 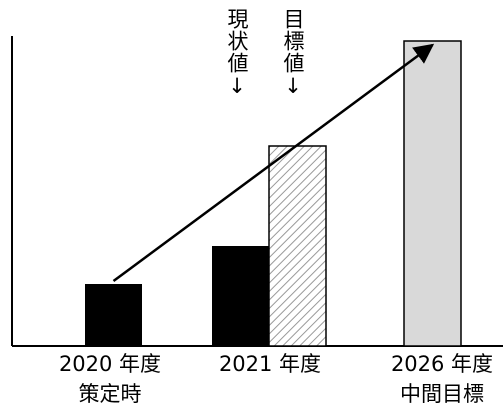 I want to click on x-tick-label-2026-line2: 中間目標, so click(x=442, y=394).